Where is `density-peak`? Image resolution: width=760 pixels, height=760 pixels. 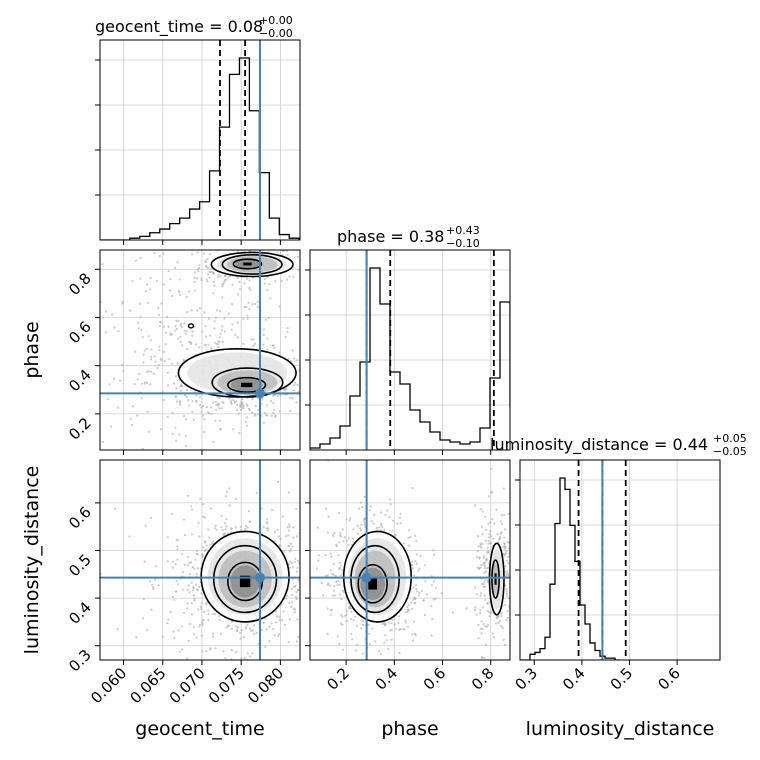
density-peak is located at coordinates (245, 581).